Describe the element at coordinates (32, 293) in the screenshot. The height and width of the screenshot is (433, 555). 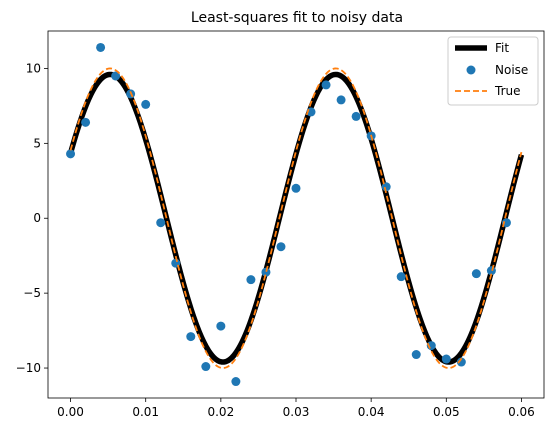
I see `y-tick-label: −5` at that location.